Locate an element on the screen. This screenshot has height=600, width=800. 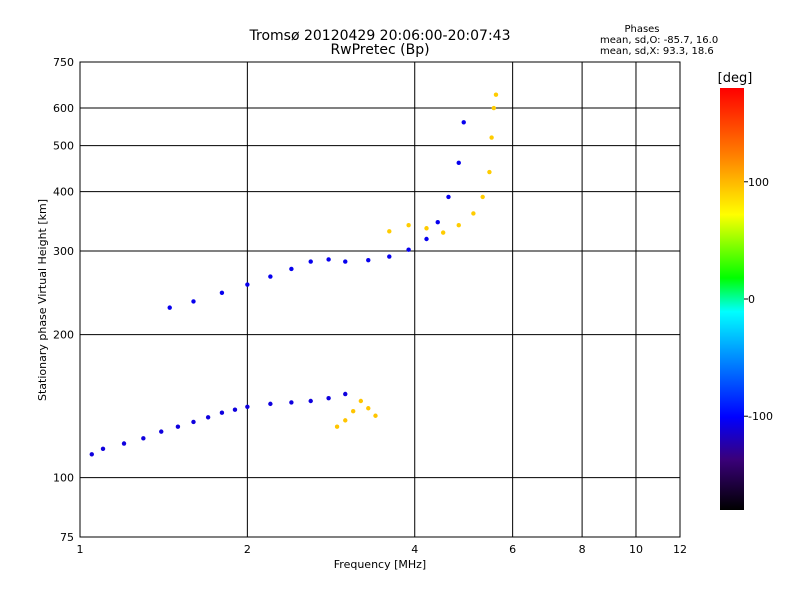
colorbar-tick-label: -100 is located at coordinates (760, 416).